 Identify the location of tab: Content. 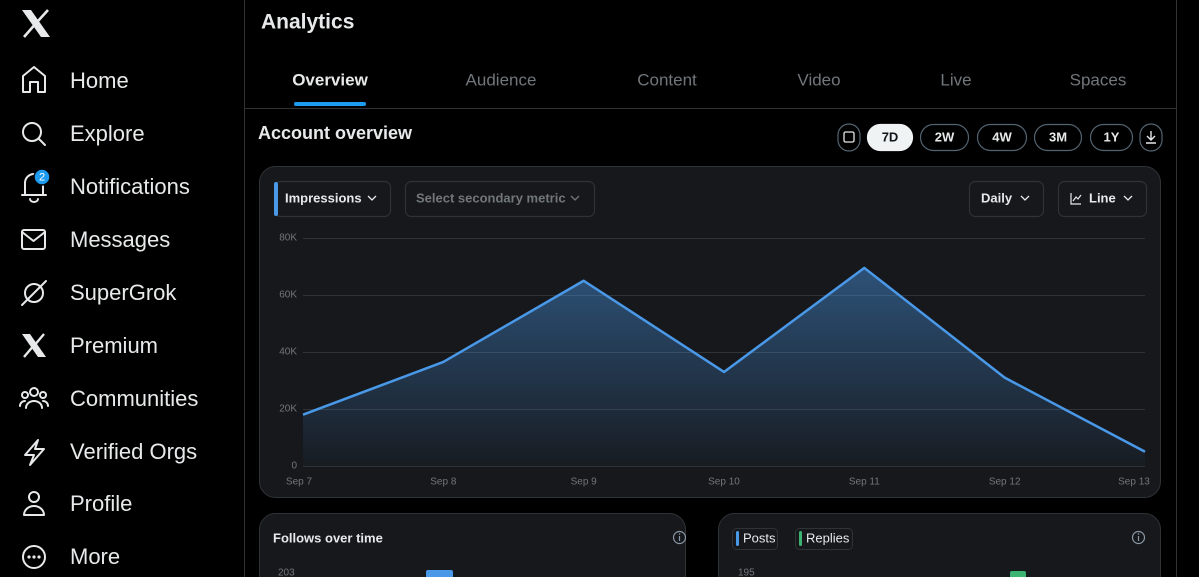
(667, 79).